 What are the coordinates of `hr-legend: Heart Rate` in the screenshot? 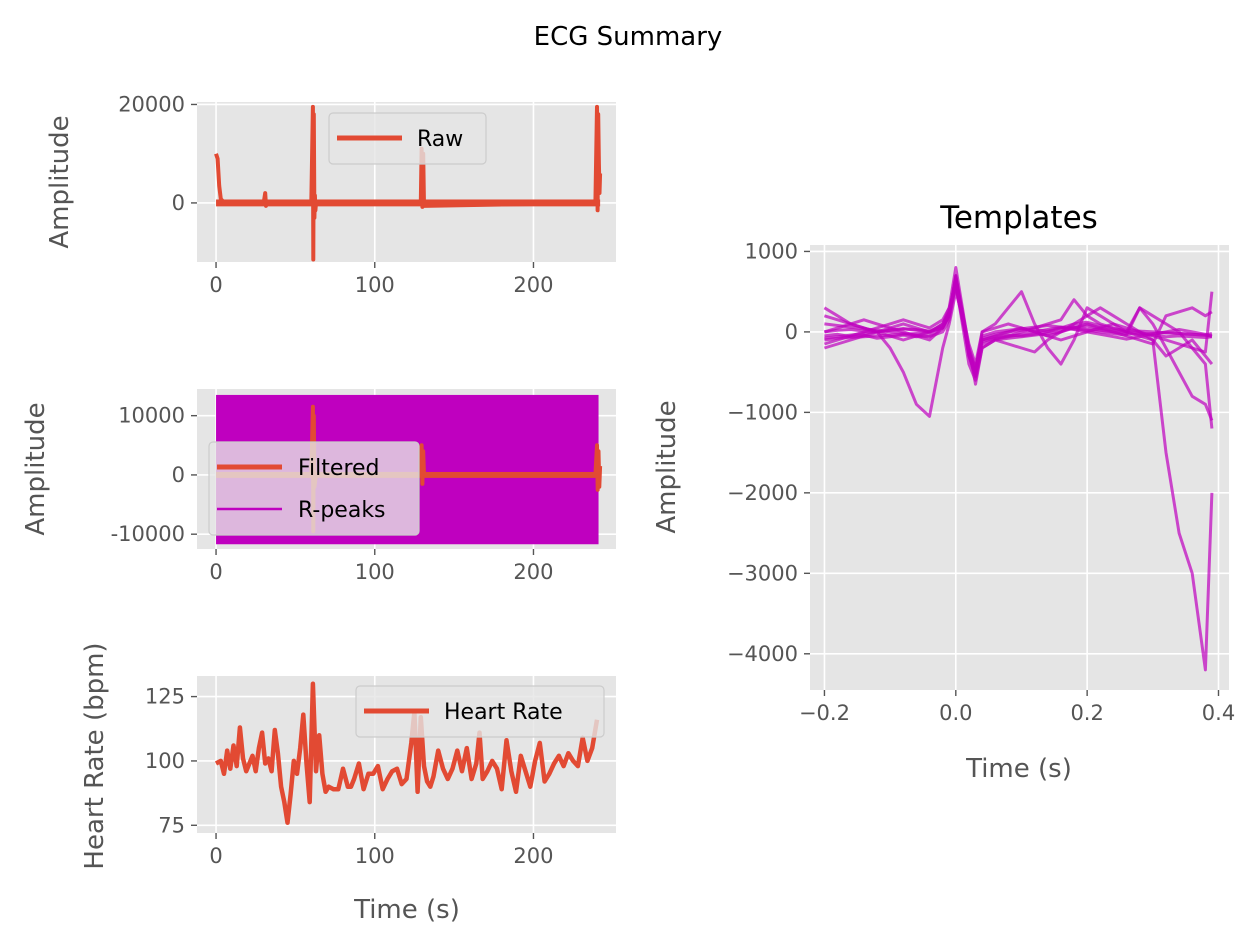 It's located at (480, 711).